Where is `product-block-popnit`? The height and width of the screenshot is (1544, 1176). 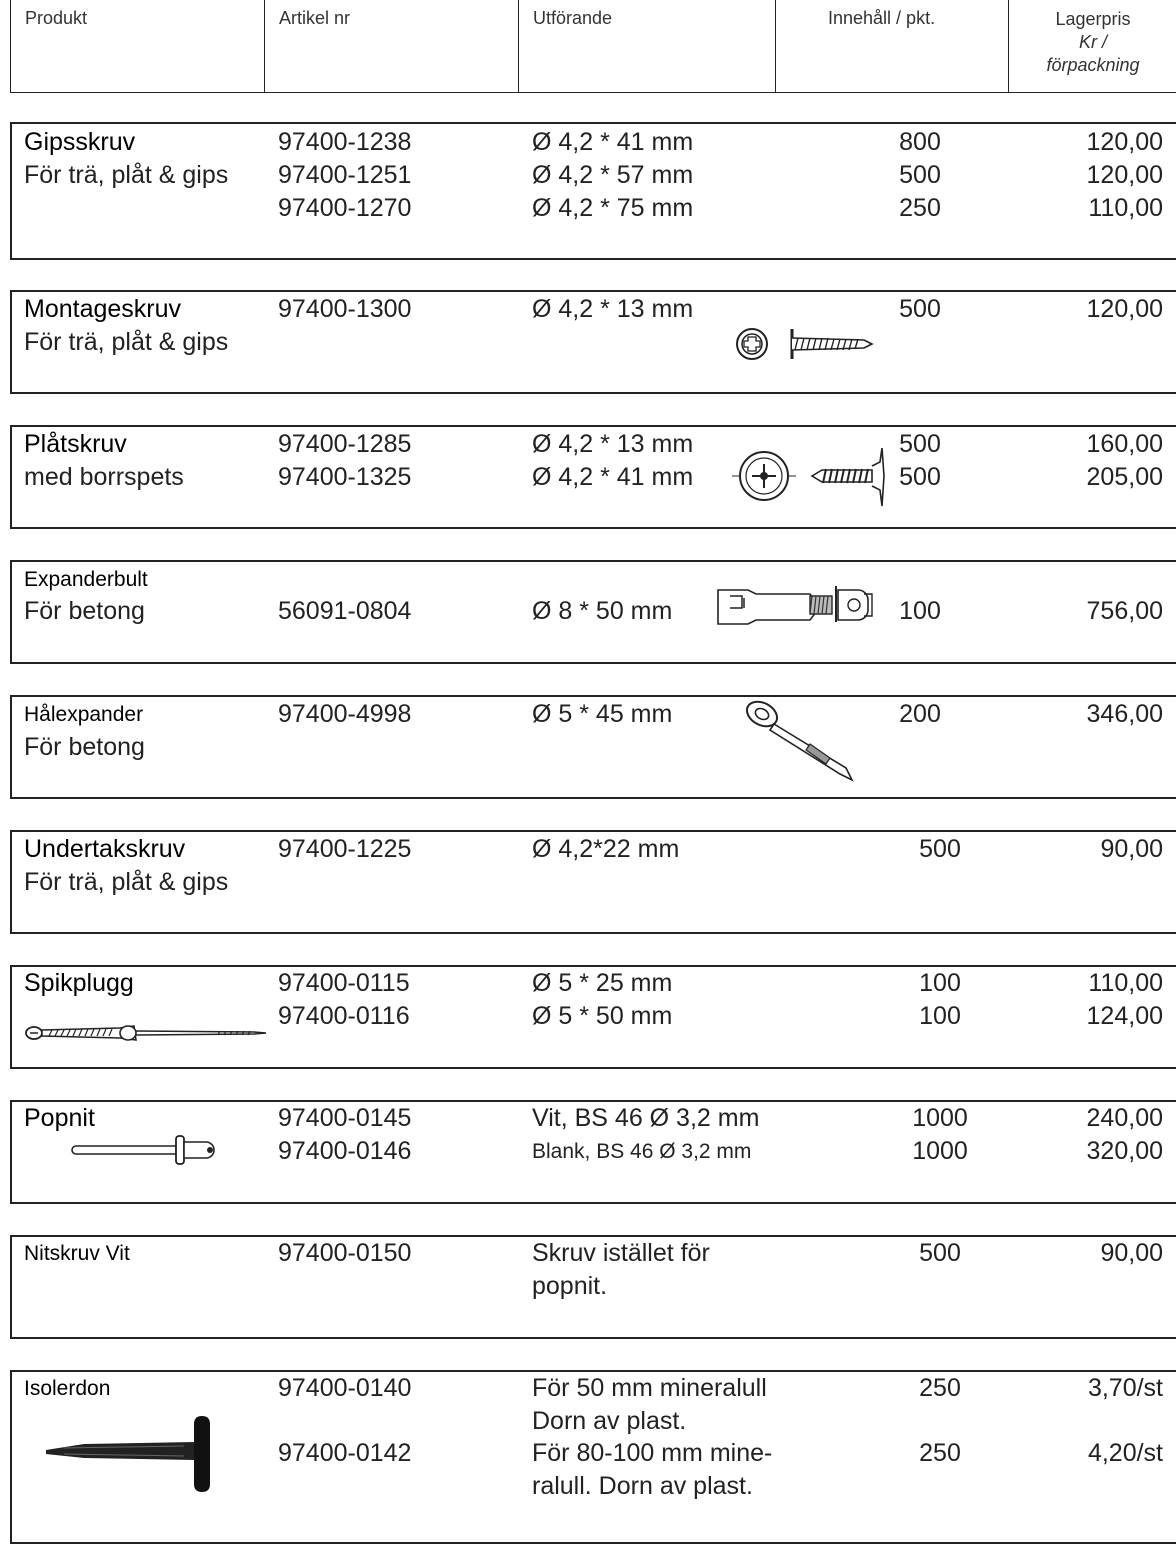 product-block-popnit is located at coordinates (593, 1152).